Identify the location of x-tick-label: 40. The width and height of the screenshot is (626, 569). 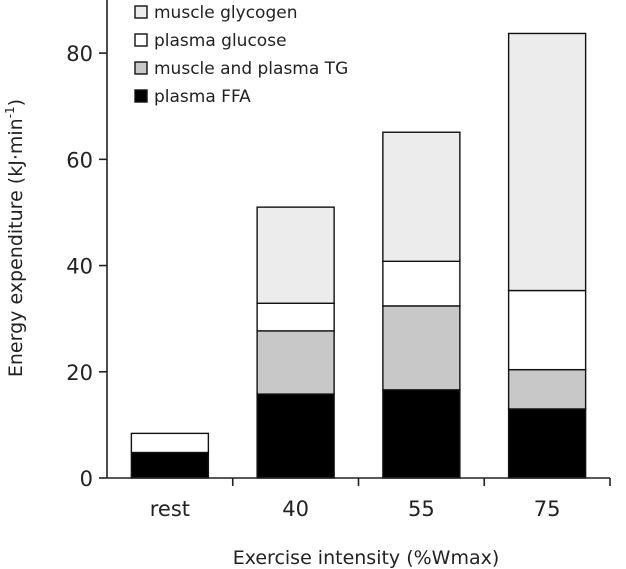
(295, 509).